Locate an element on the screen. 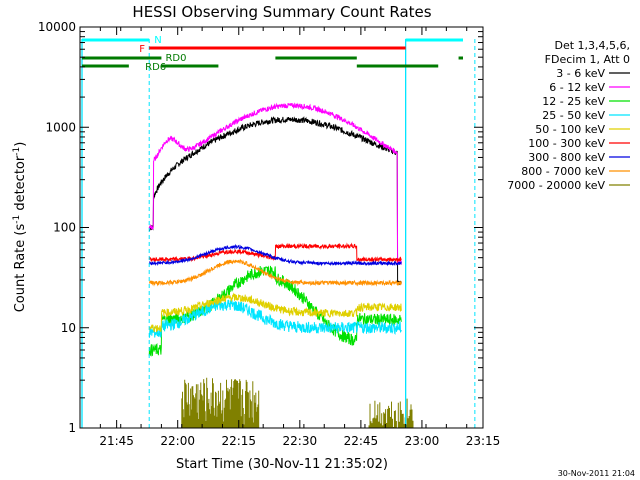  y-tick-label: 10000 is located at coordinates (57, 27).